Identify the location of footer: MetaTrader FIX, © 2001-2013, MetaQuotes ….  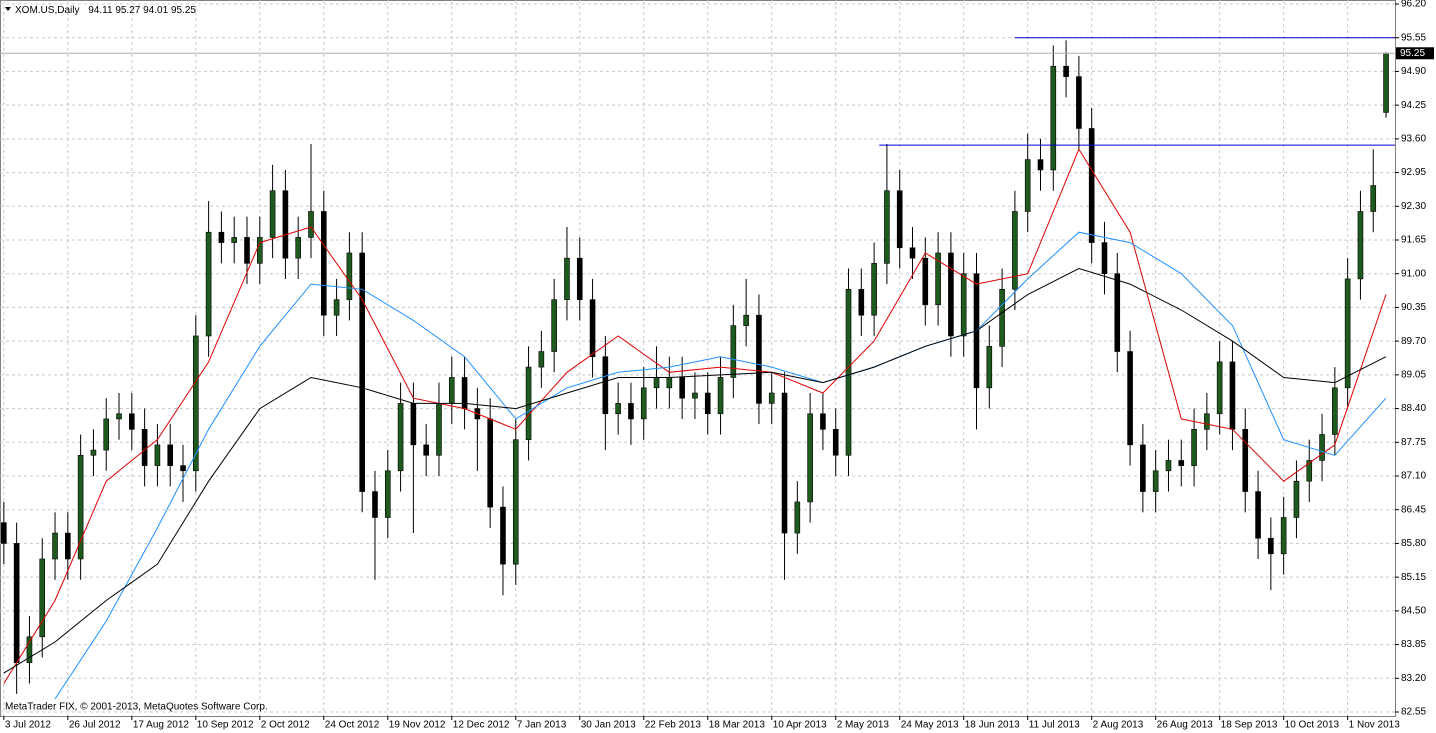
(136, 707).